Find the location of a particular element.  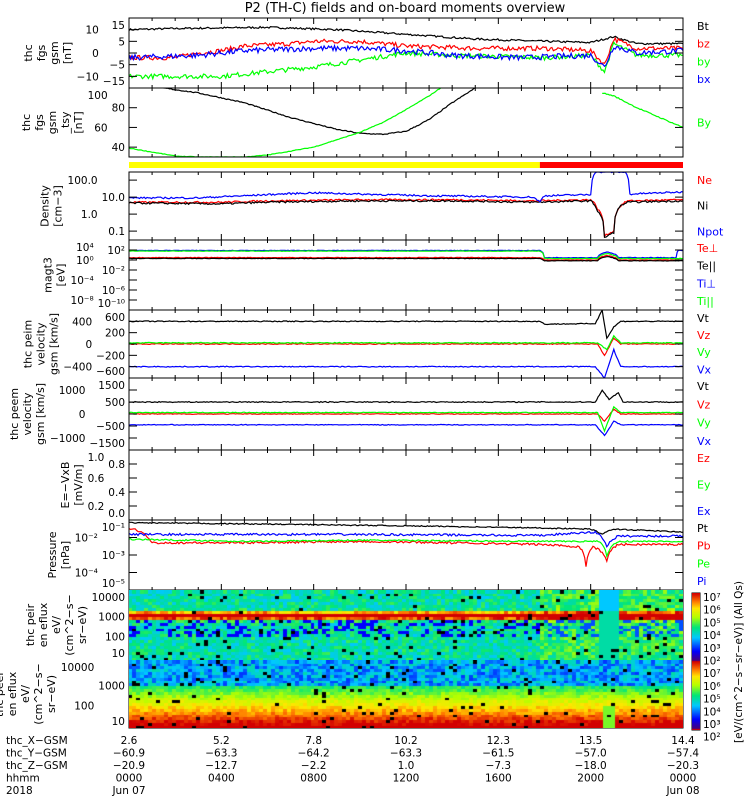

series-line-bx is located at coordinates (406, 55).